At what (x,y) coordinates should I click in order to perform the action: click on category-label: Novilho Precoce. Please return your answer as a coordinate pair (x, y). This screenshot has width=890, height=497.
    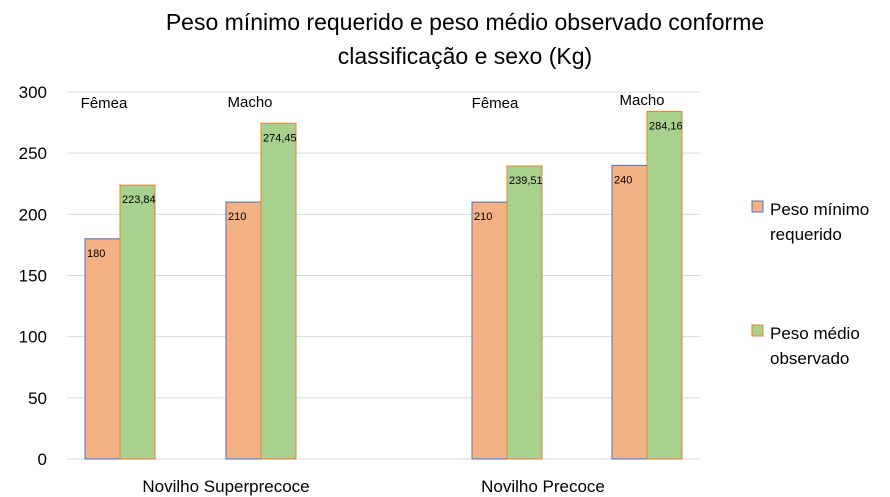
    Looking at the image, I should click on (543, 486).